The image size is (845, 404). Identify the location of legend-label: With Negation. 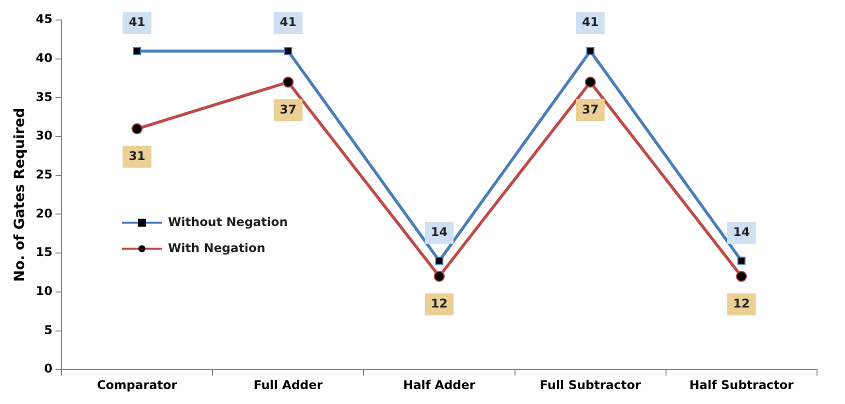
(217, 247).